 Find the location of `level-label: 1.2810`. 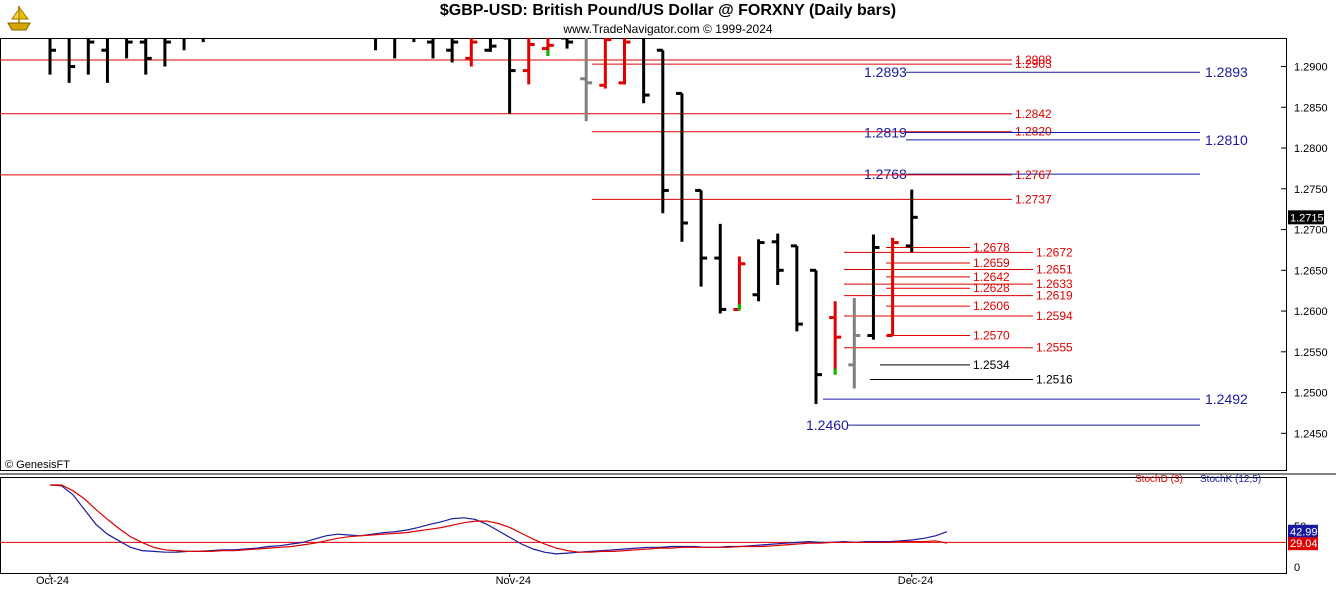

level-label: 1.2810 is located at coordinates (1226, 140).